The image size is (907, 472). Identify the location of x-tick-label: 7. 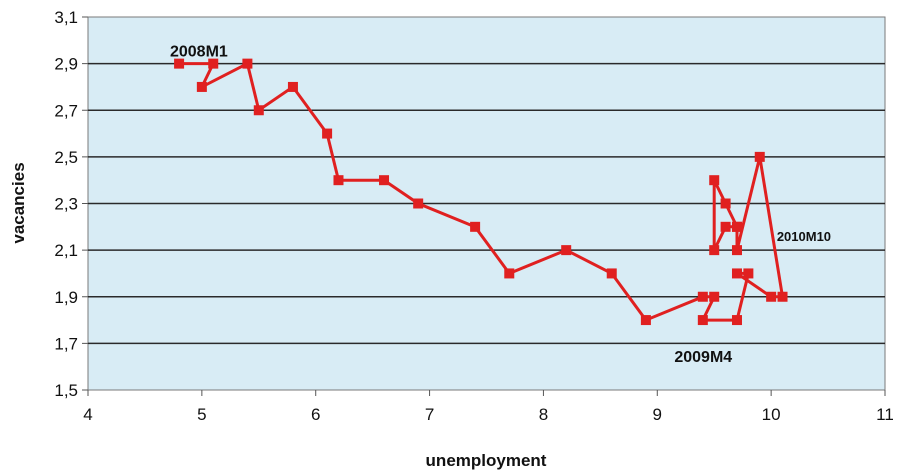
(429, 414).